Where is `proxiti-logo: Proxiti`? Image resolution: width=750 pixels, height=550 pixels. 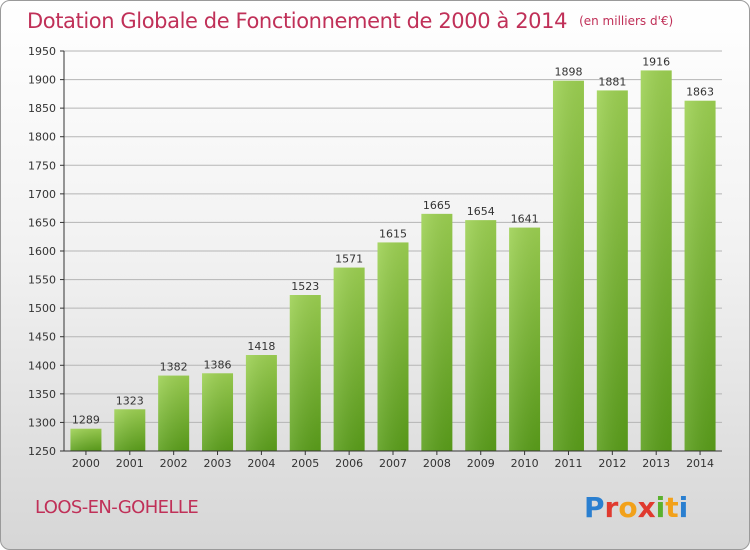
proxiti-logo: Proxiti is located at coordinates (636, 507).